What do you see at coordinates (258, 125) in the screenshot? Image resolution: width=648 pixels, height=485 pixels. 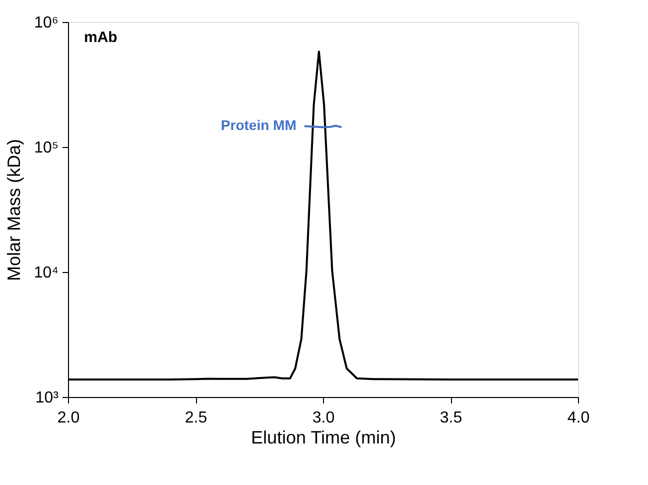 I see `series-label: Protein MM` at bounding box center [258, 125].